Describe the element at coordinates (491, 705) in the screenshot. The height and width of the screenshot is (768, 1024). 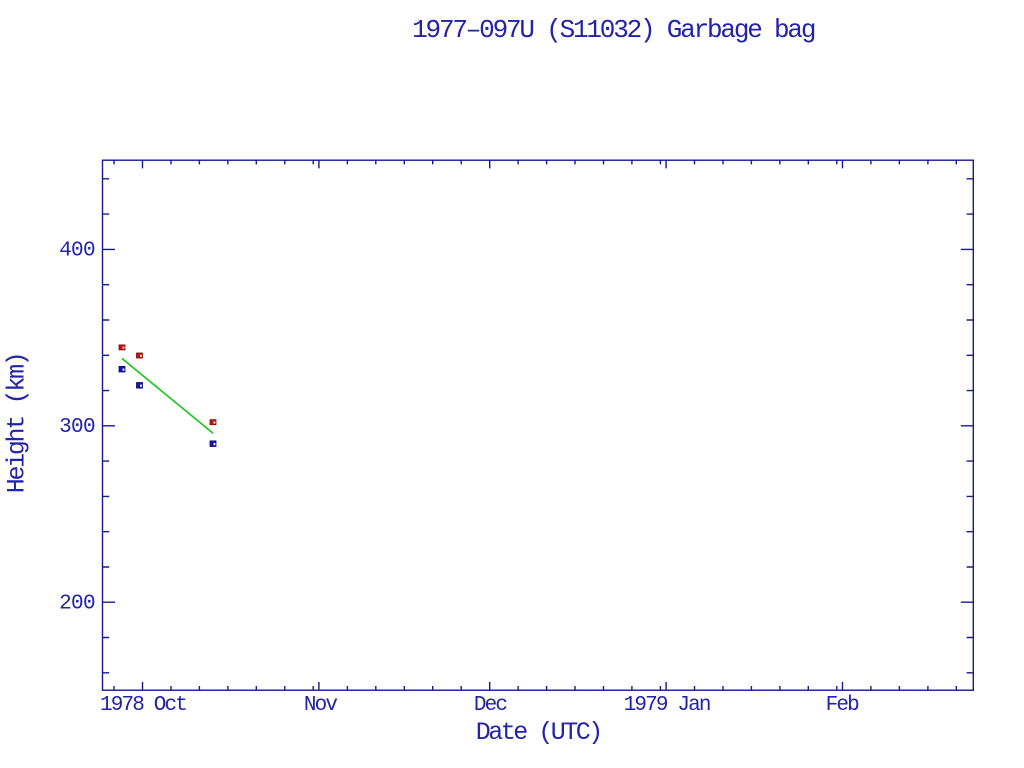
I see `svg-text: Dec` at that location.